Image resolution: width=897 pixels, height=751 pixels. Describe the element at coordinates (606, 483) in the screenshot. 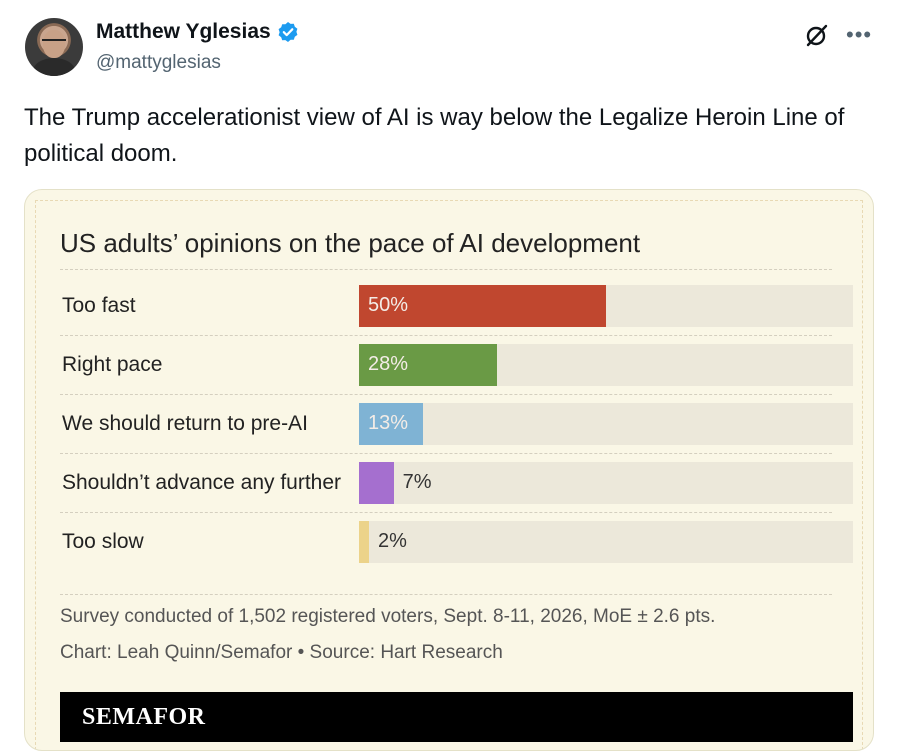

I see `bar-track: 7%` at that location.